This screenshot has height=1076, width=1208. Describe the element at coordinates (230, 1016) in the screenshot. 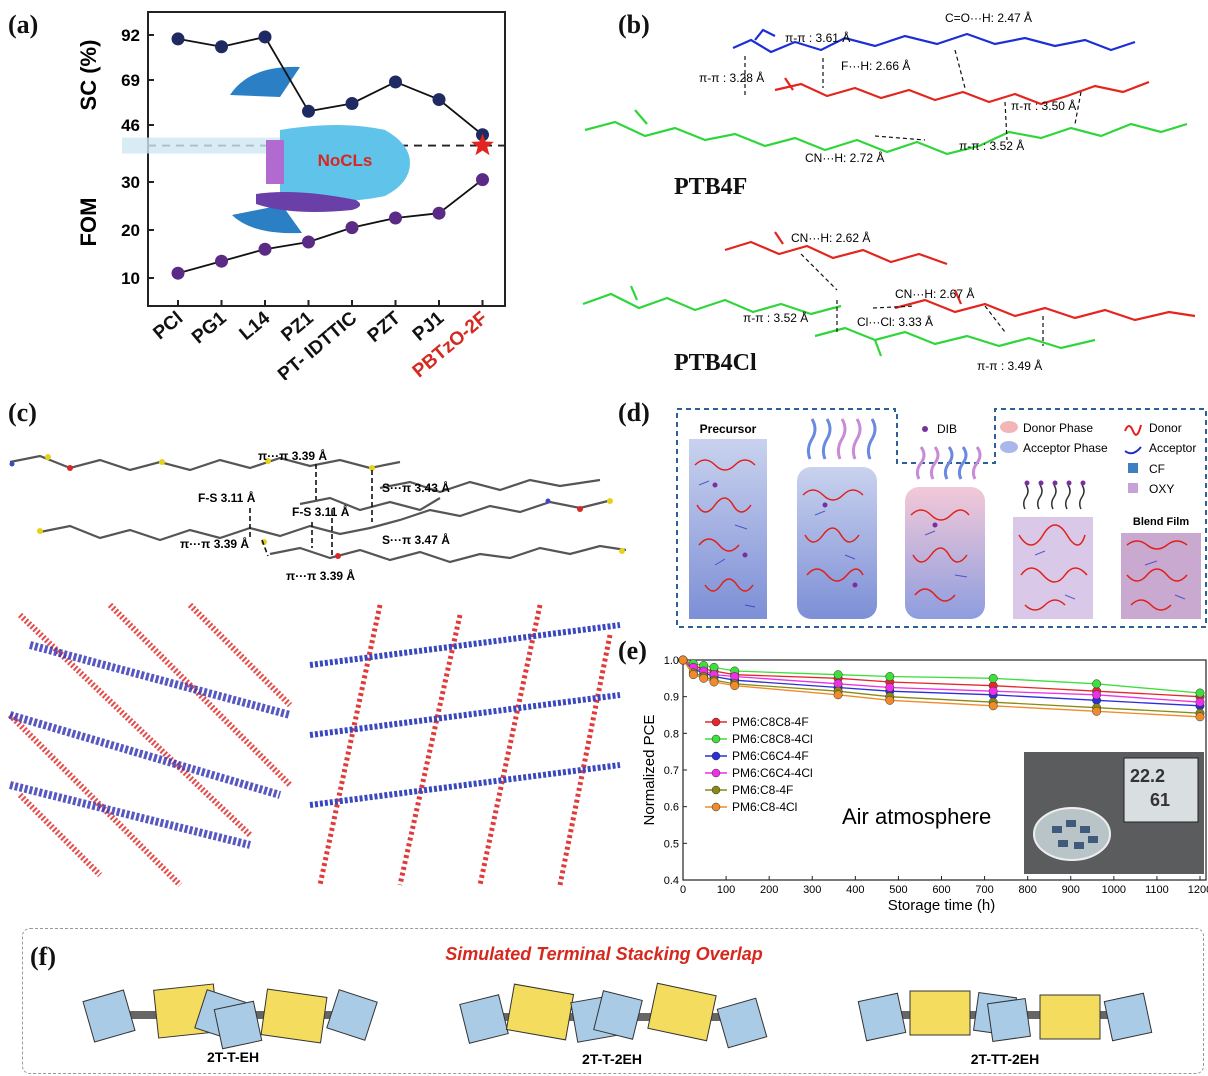

I see `structure-2t-t-eh` at that location.